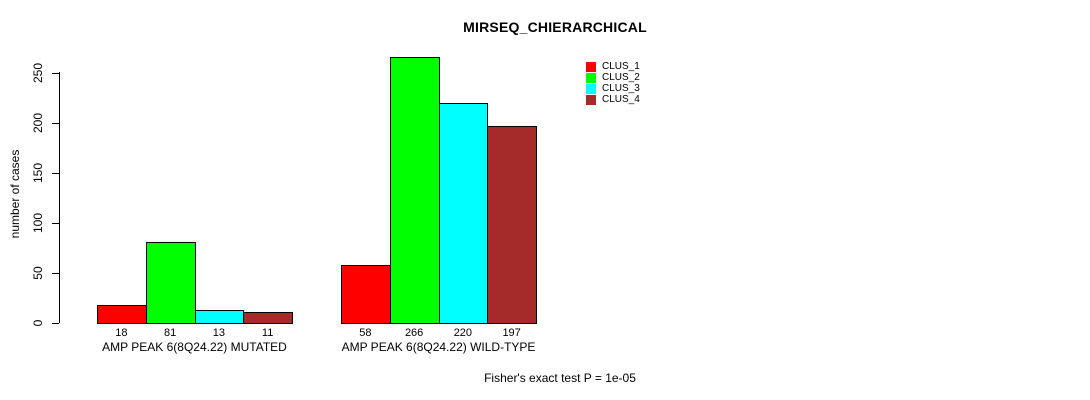 The image size is (1090, 400). What do you see at coordinates (621, 99) in the screenshot?
I see `legend-label: CLUS_4` at bounding box center [621, 99].